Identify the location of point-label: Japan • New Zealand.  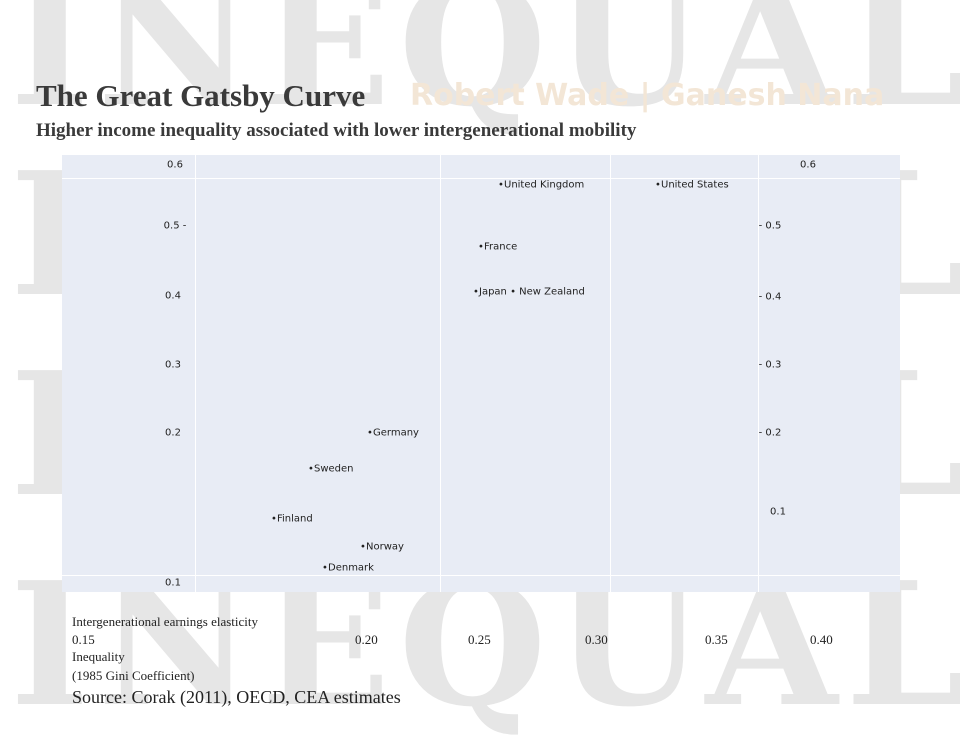
(532, 292).